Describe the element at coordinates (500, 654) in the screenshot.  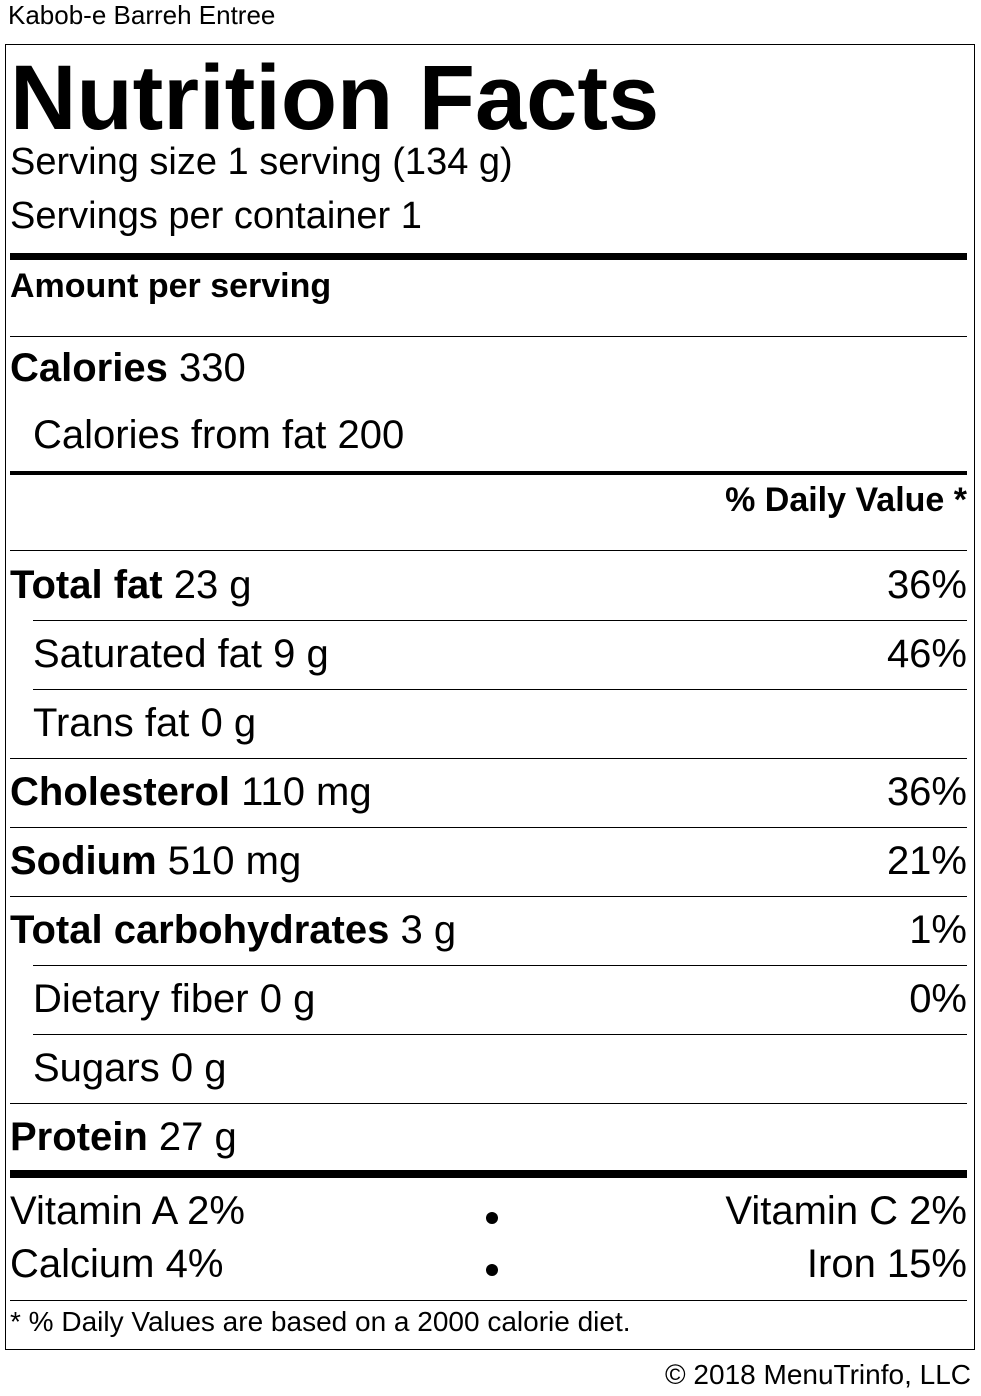
I see `nutrient-row: Saturated fat 9 g 46%` at that location.